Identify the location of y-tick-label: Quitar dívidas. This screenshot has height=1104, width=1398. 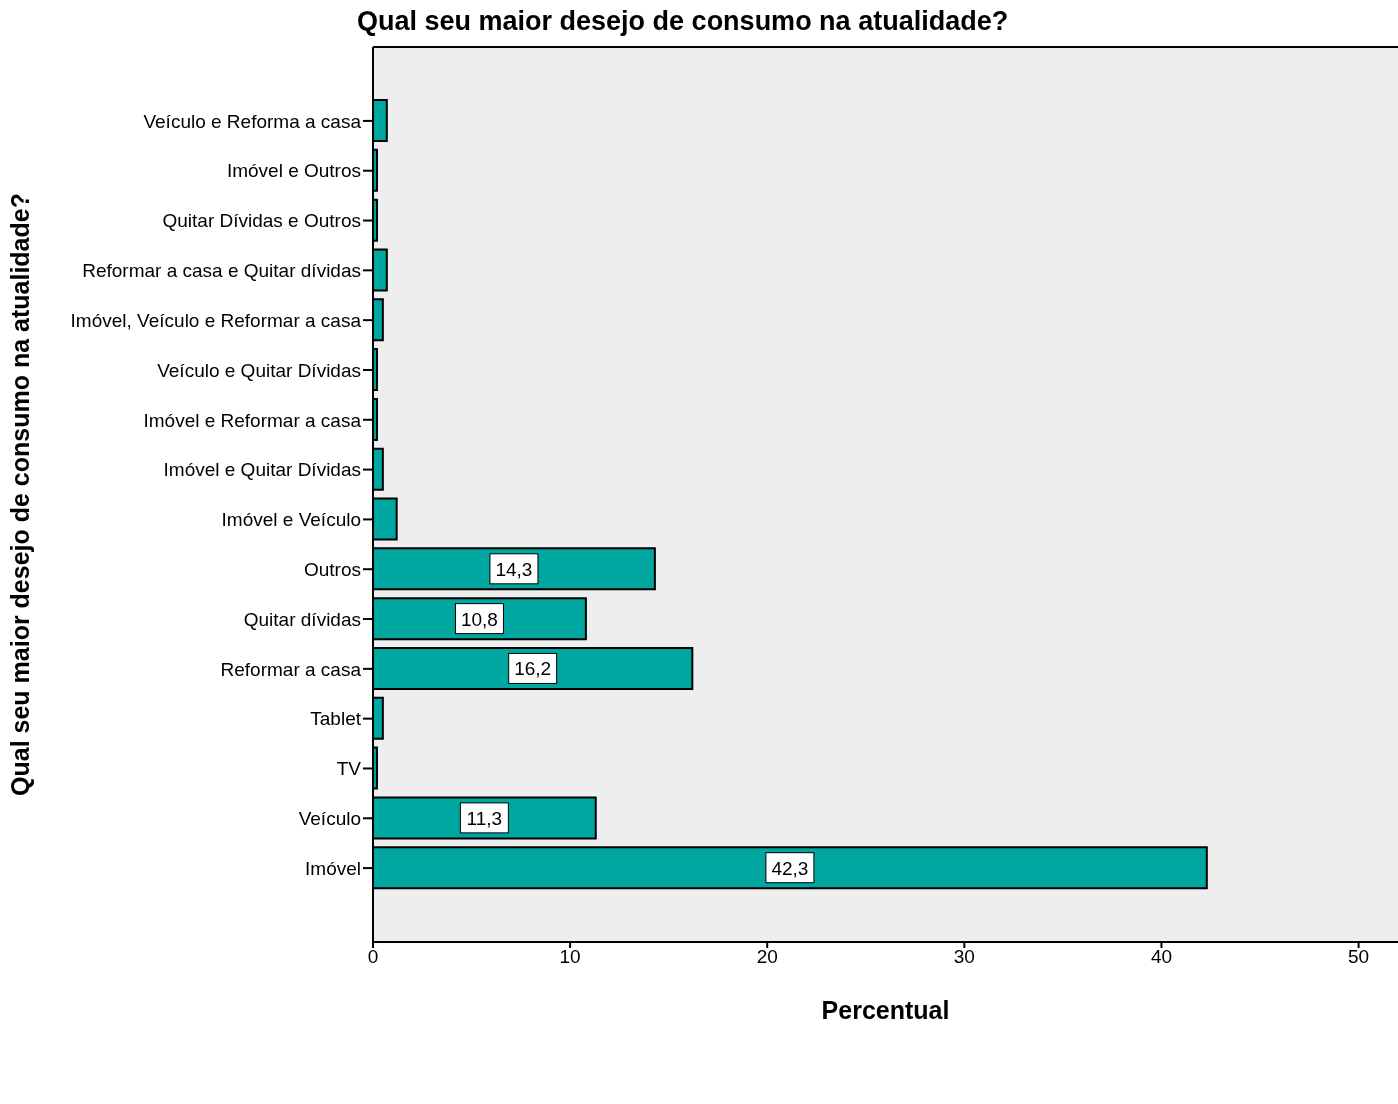
(302, 619).